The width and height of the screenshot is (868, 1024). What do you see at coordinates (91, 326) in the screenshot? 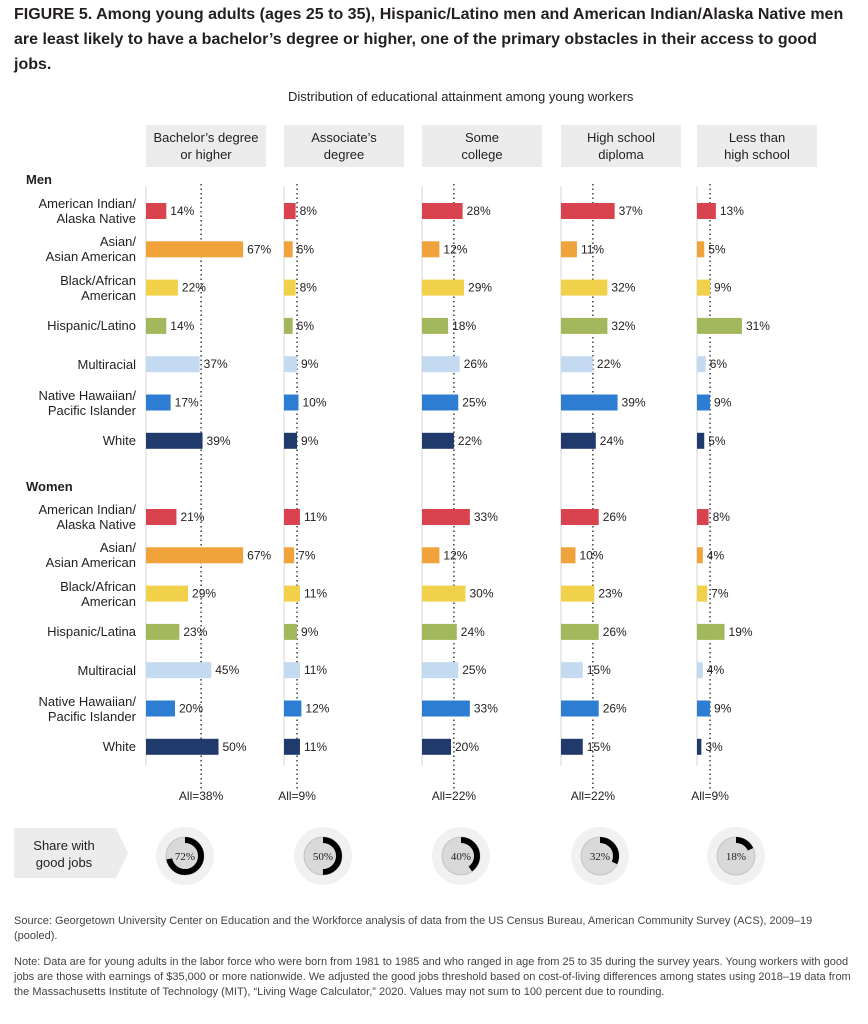
I see `row-label-line: Hispanic/Latino` at bounding box center [91, 326].